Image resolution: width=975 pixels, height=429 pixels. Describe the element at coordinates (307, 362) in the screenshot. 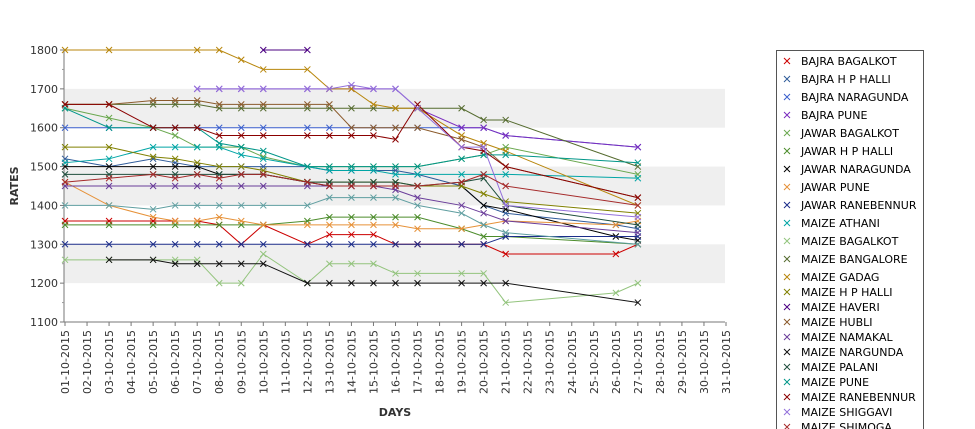

I see `x-tick-label: 12-10-2015` at that location.